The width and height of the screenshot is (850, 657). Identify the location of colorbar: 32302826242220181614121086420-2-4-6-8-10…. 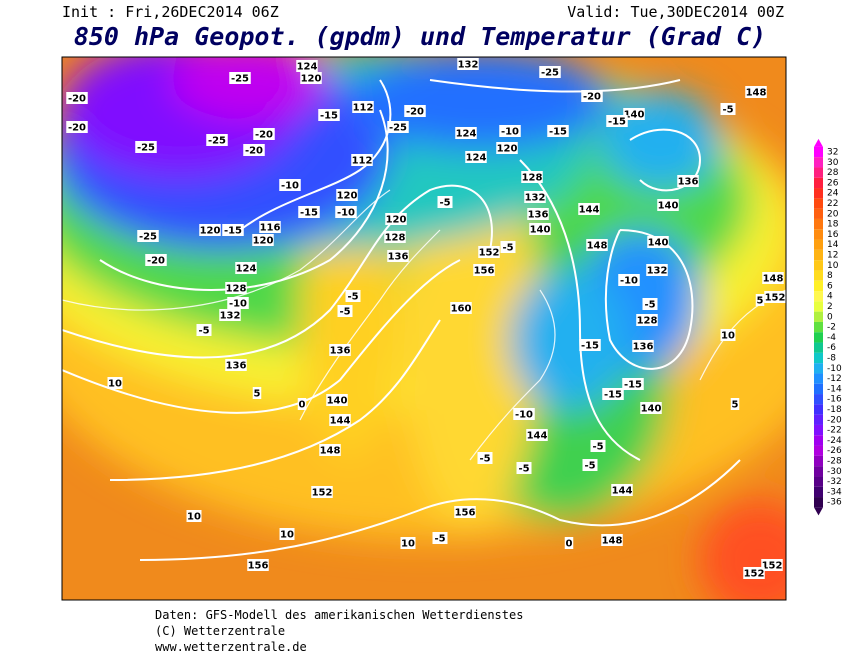
(828, 327).